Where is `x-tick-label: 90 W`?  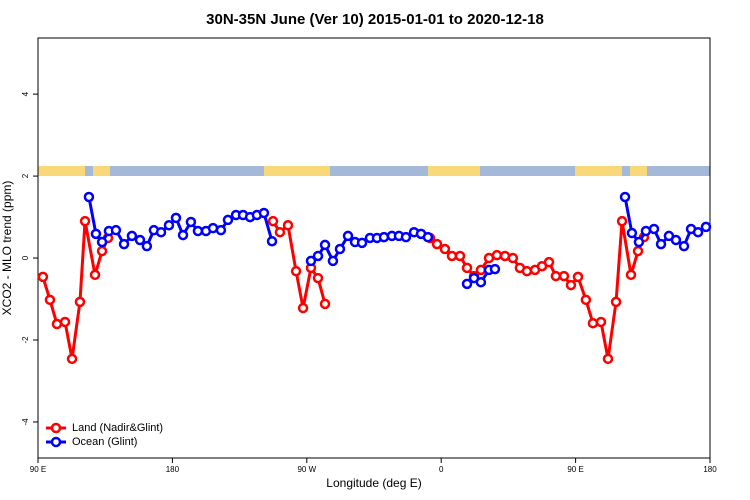 x-tick-label: 90 W is located at coordinates (306, 469).